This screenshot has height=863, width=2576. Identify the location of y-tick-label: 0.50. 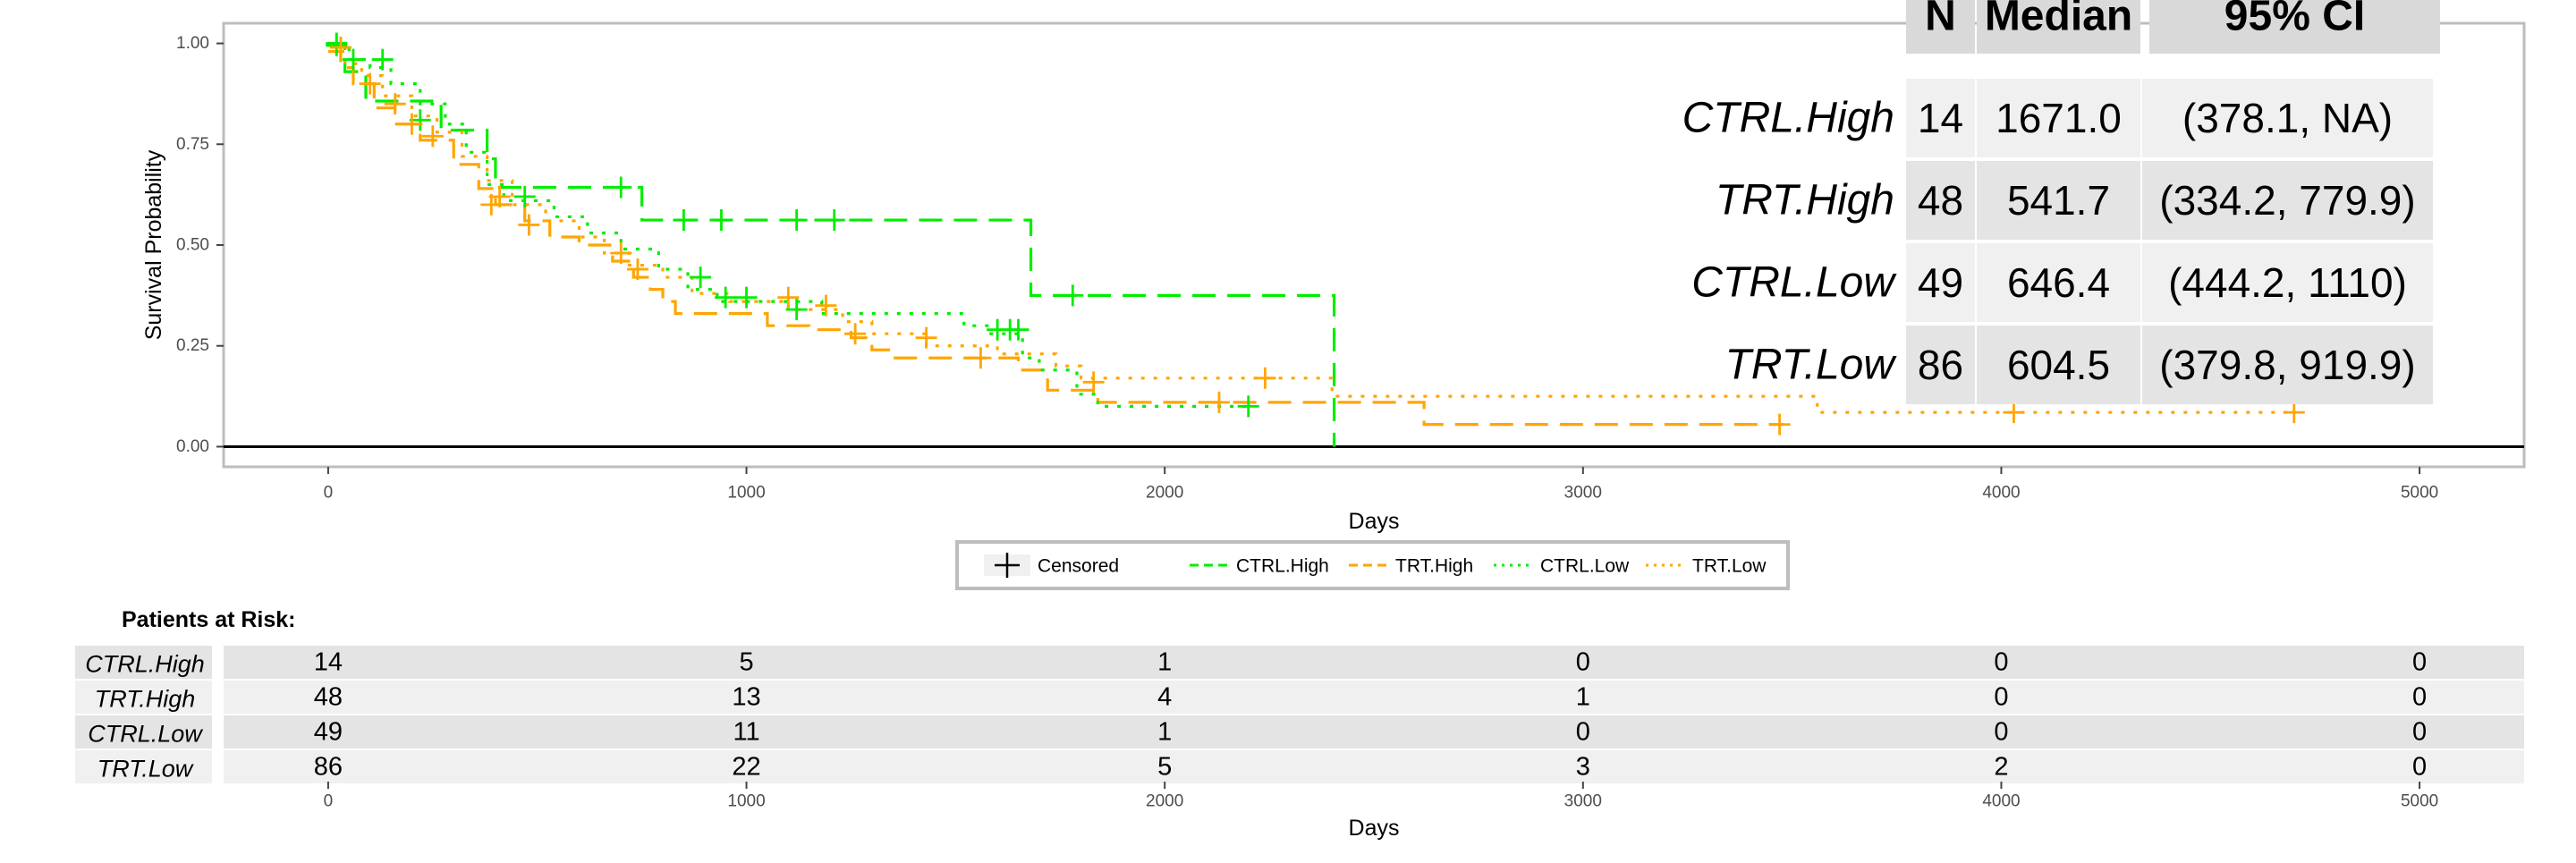
(192, 245).